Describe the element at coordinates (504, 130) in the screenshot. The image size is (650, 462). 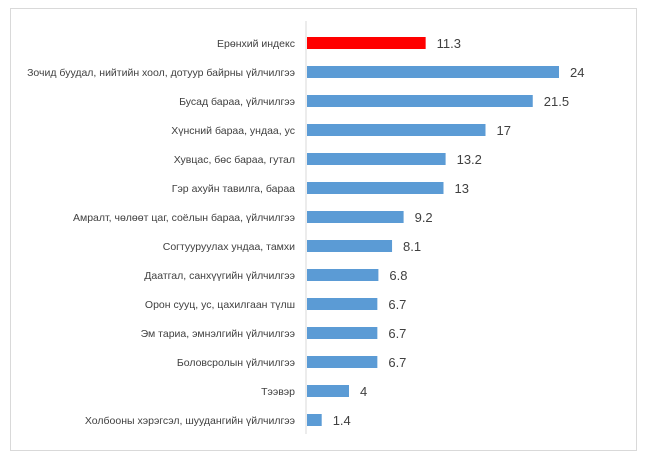
I see `data-label: 17` at that location.